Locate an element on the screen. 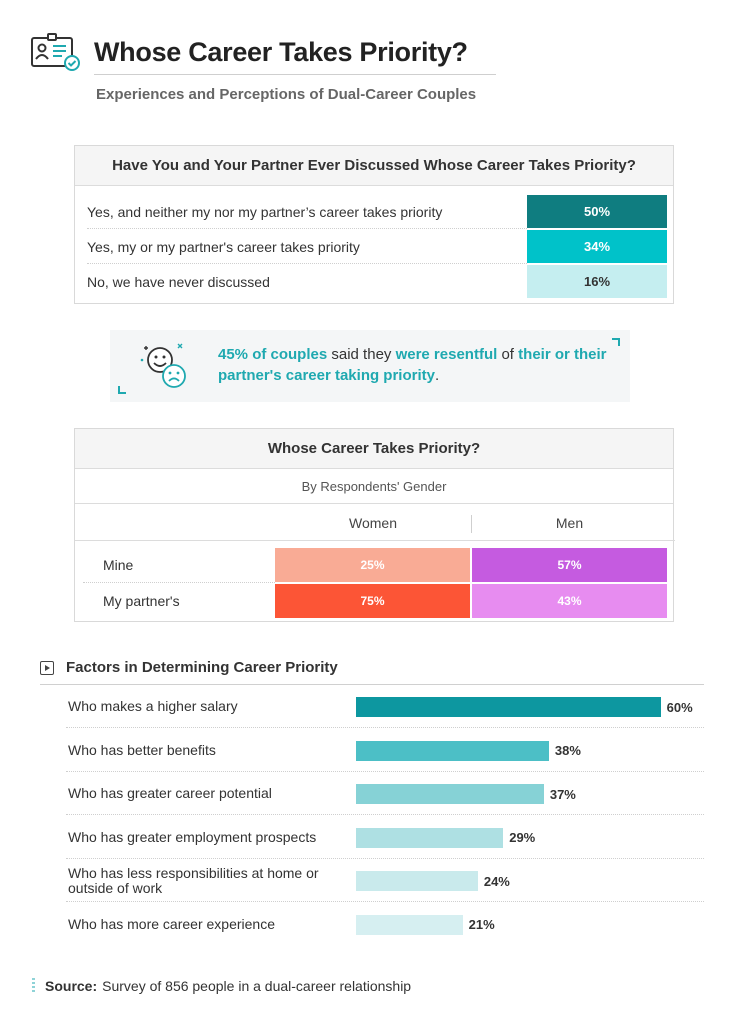 The width and height of the screenshot is (746, 1024). cell-men: 43% is located at coordinates (569, 601).